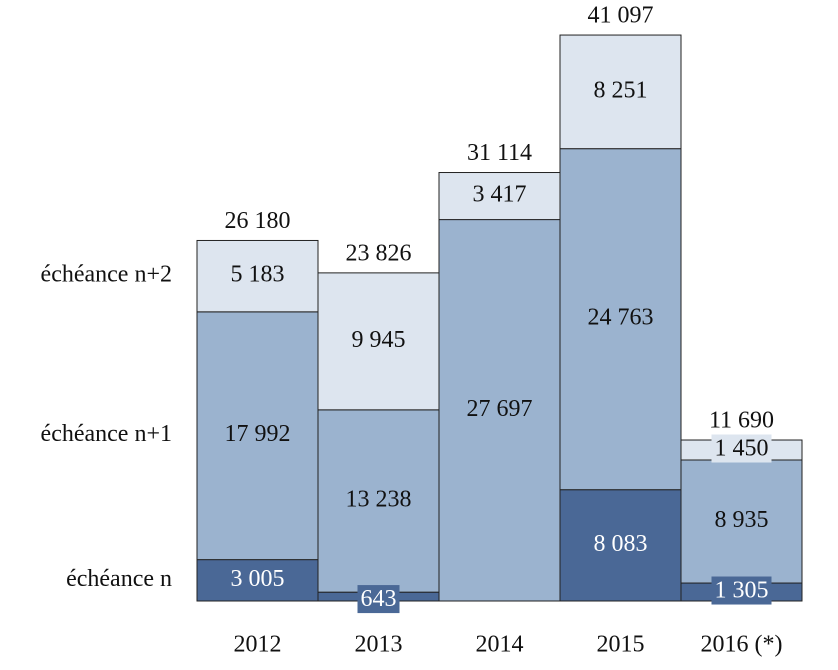 This screenshot has width=838, height=670. I want to click on value-label-group: 9 945, so click(379, 340).